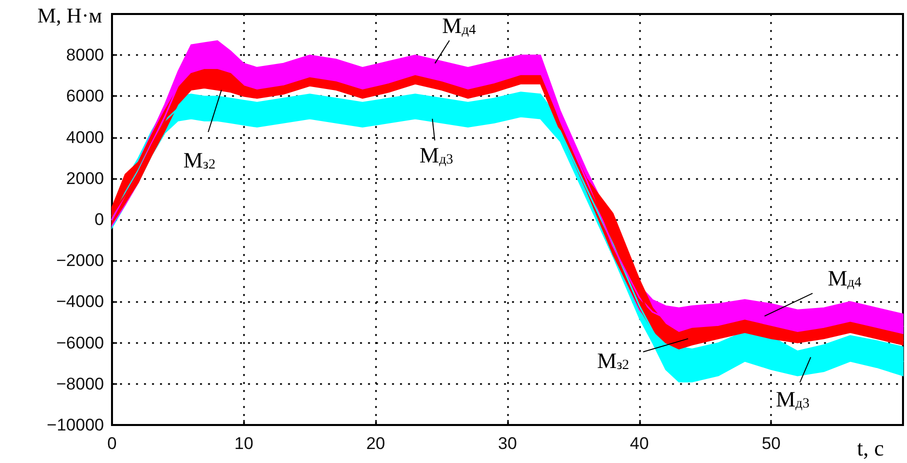 The image size is (907, 463). What do you see at coordinates (75, 425) in the screenshot?
I see `y-tick-label: −10000` at bounding box center [75, 425].